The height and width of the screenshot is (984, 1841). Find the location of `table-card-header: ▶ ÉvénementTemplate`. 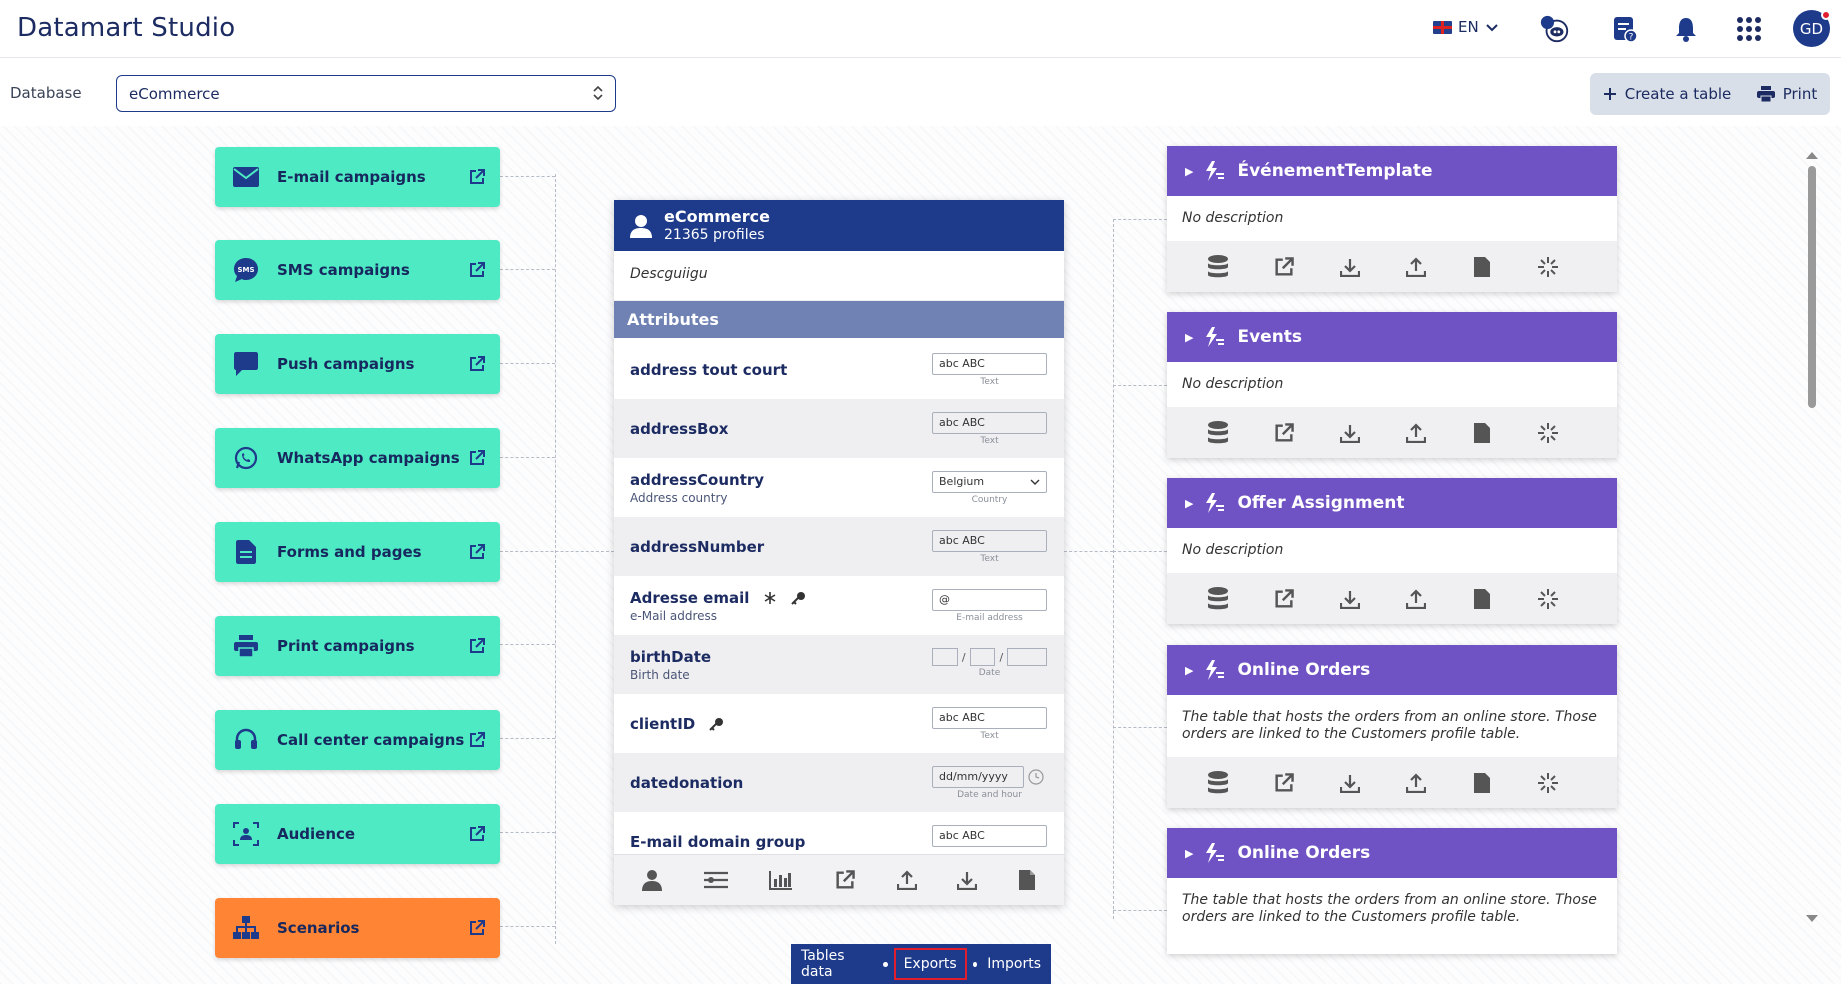

table-card-header: ▶ ÉvénementTemplate is located at coordinates (1392, 171).